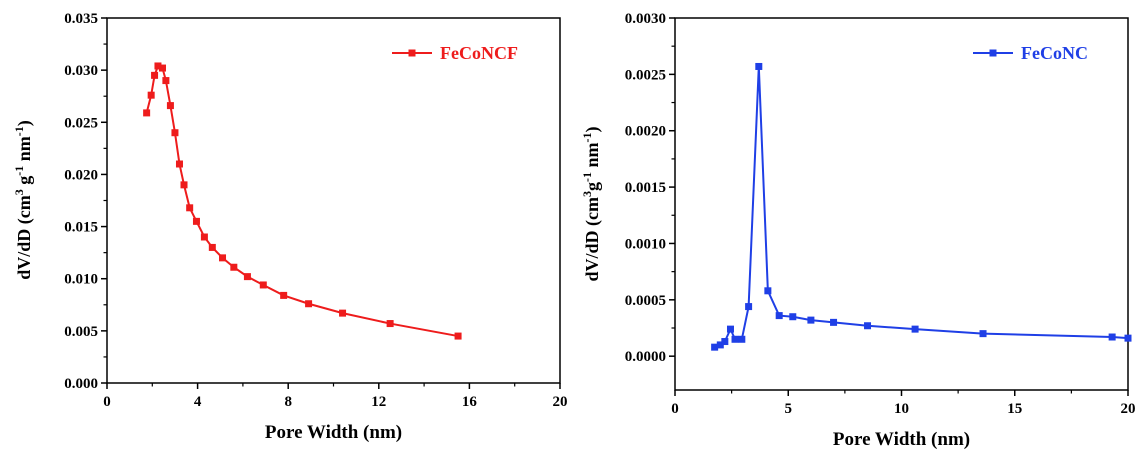 This screenshot has height=456, width=1140. What do you see at coordinates (1014, 409) in the screenshot?
I see `x-tick-label: 15` at bounding box center [1014, 409].